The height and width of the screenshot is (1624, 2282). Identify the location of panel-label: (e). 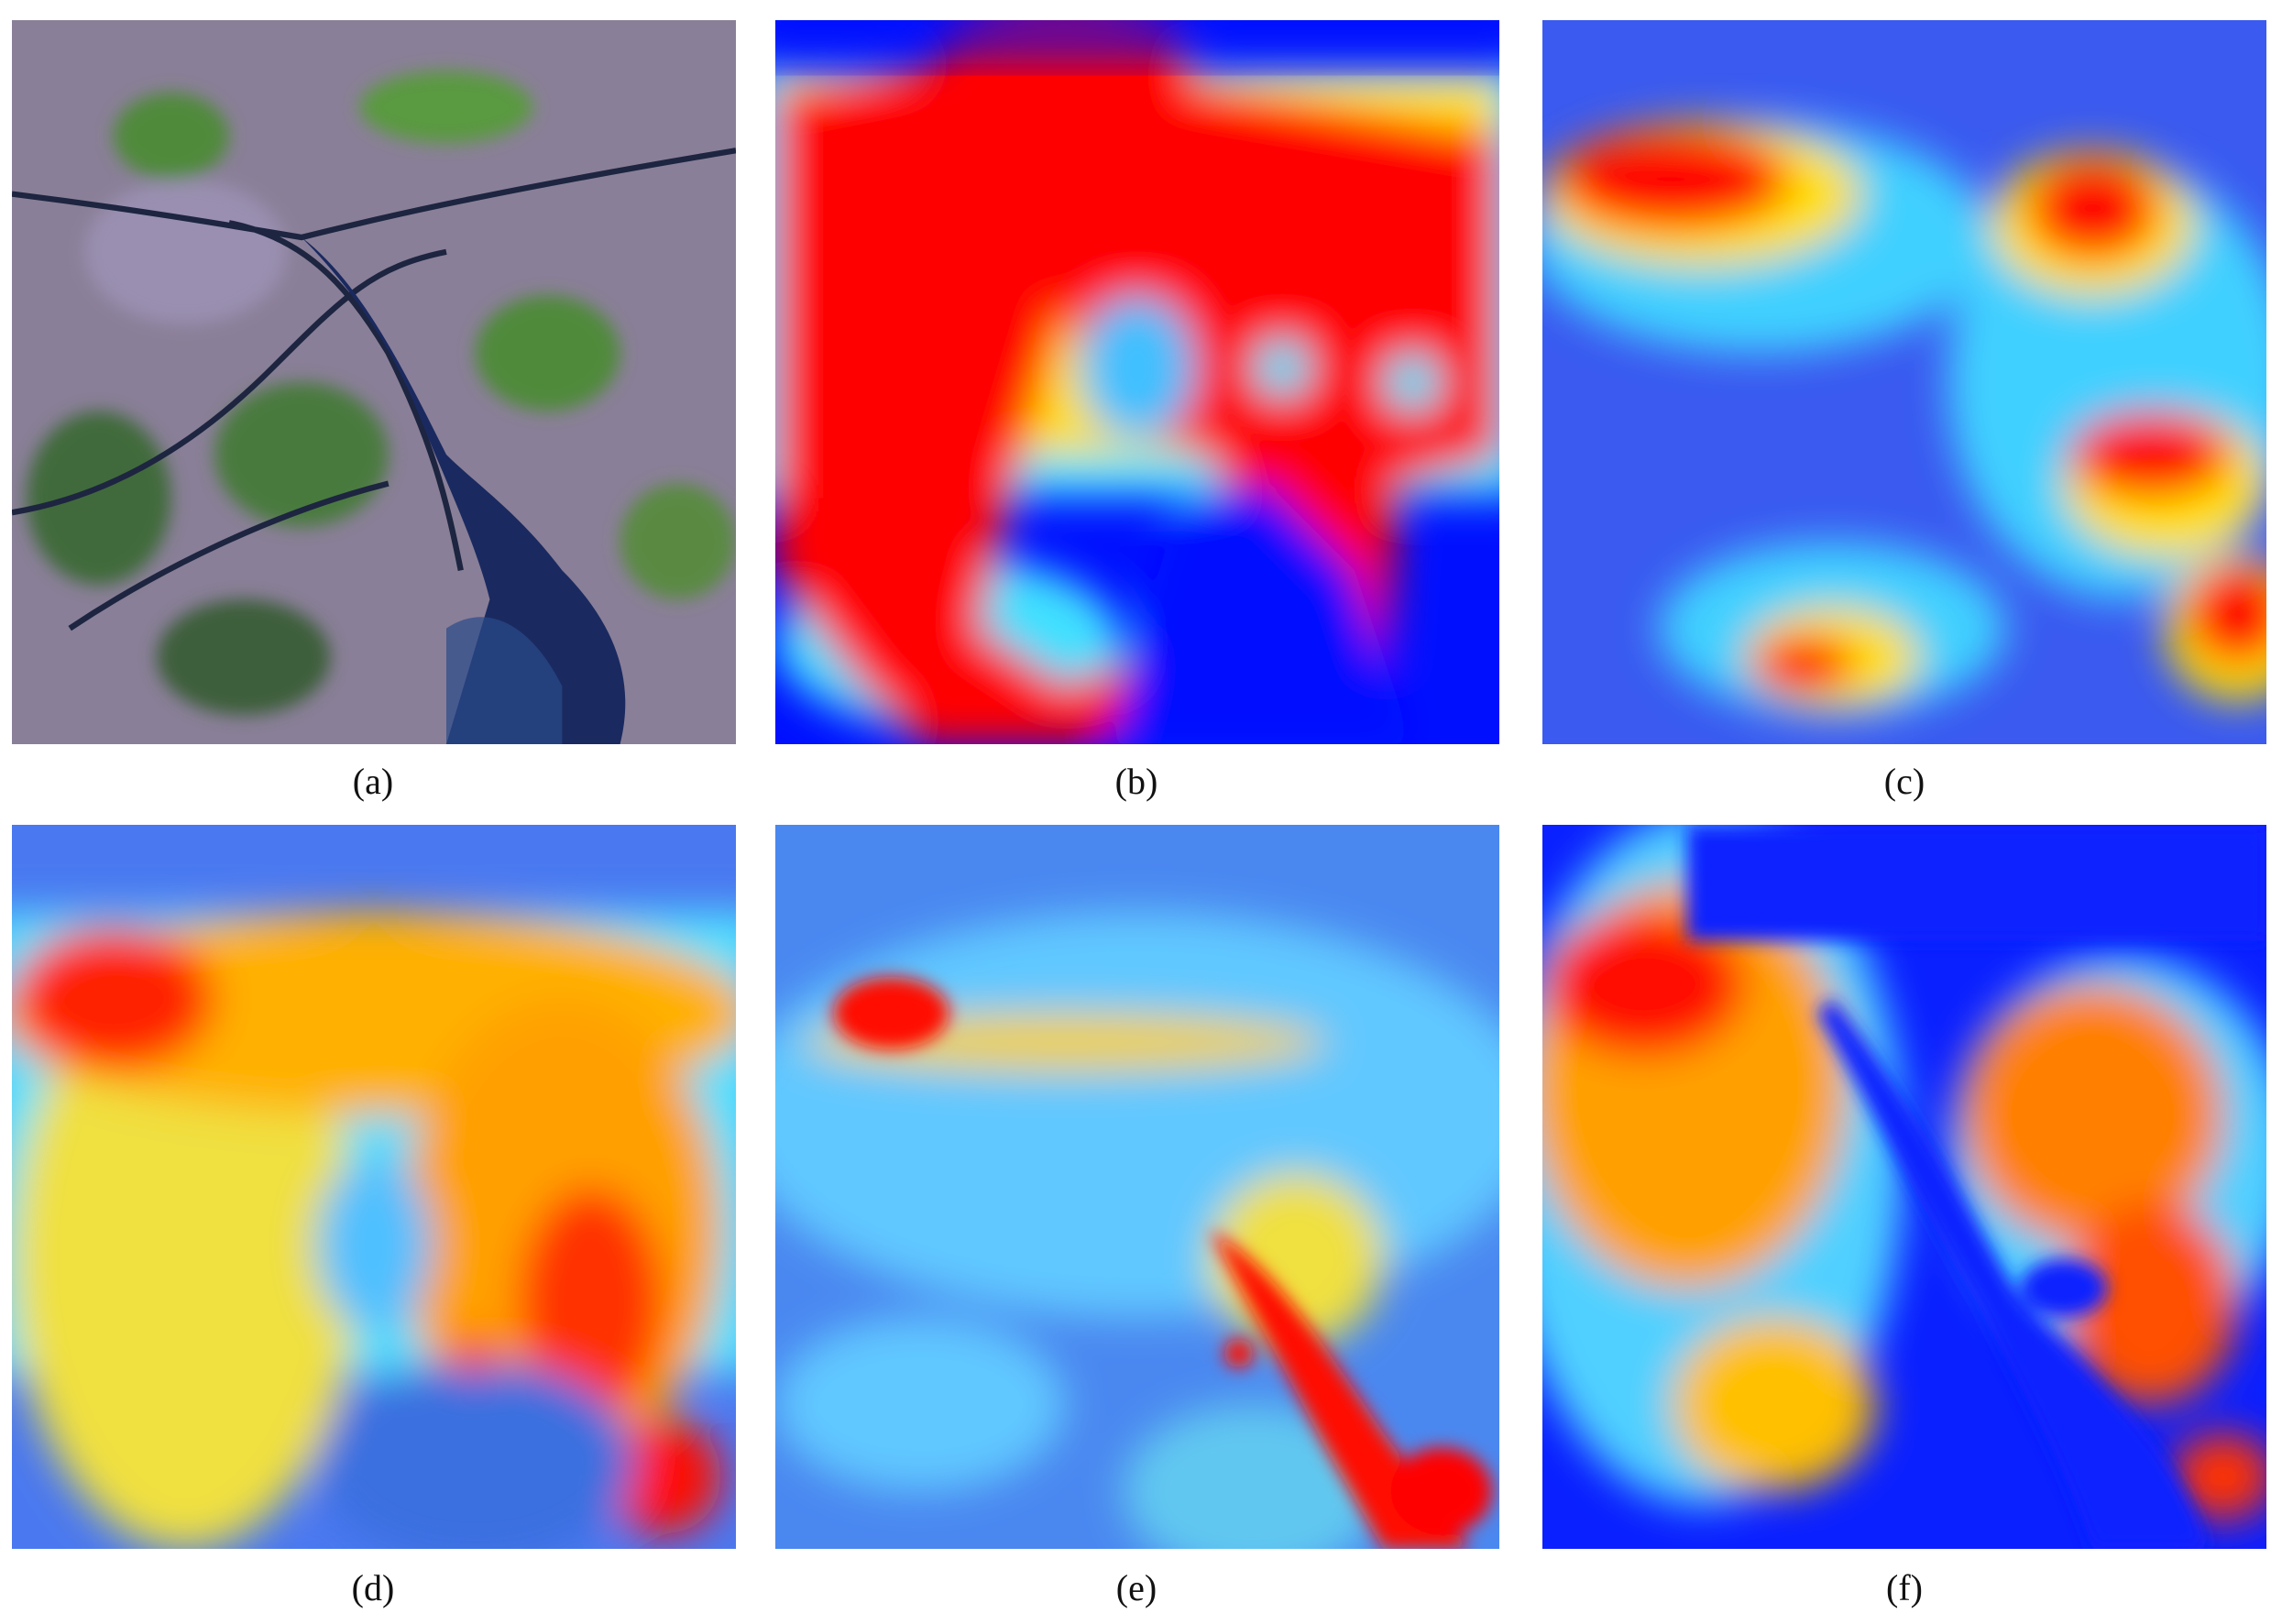
(1136, 1587).